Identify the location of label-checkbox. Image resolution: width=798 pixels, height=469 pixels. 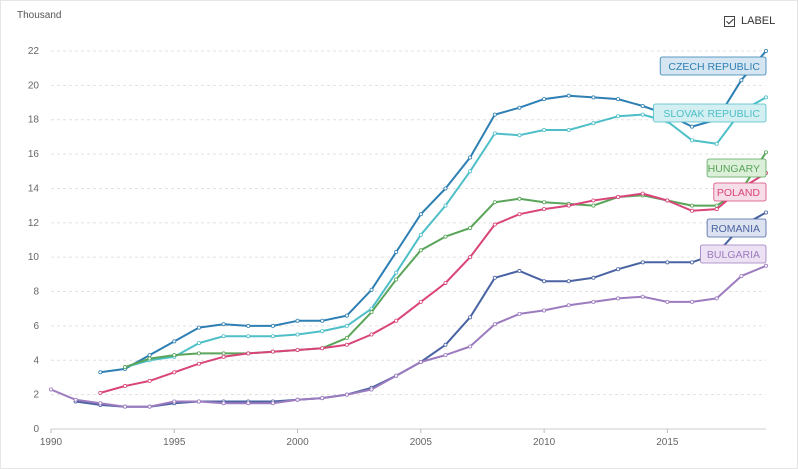
(729, 21).